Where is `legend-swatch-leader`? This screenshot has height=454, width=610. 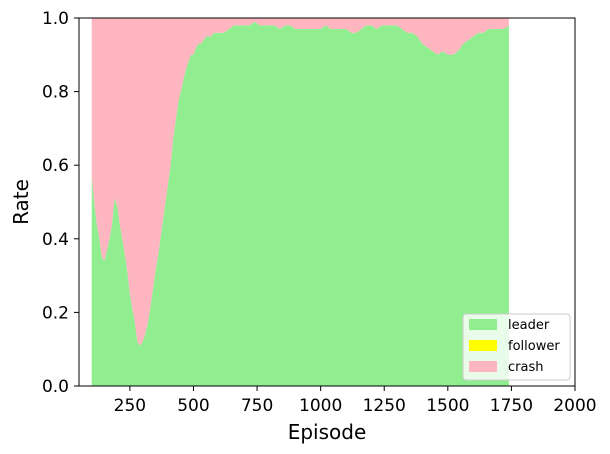 legend-swatch-leader is located at coordinates (483, 324).